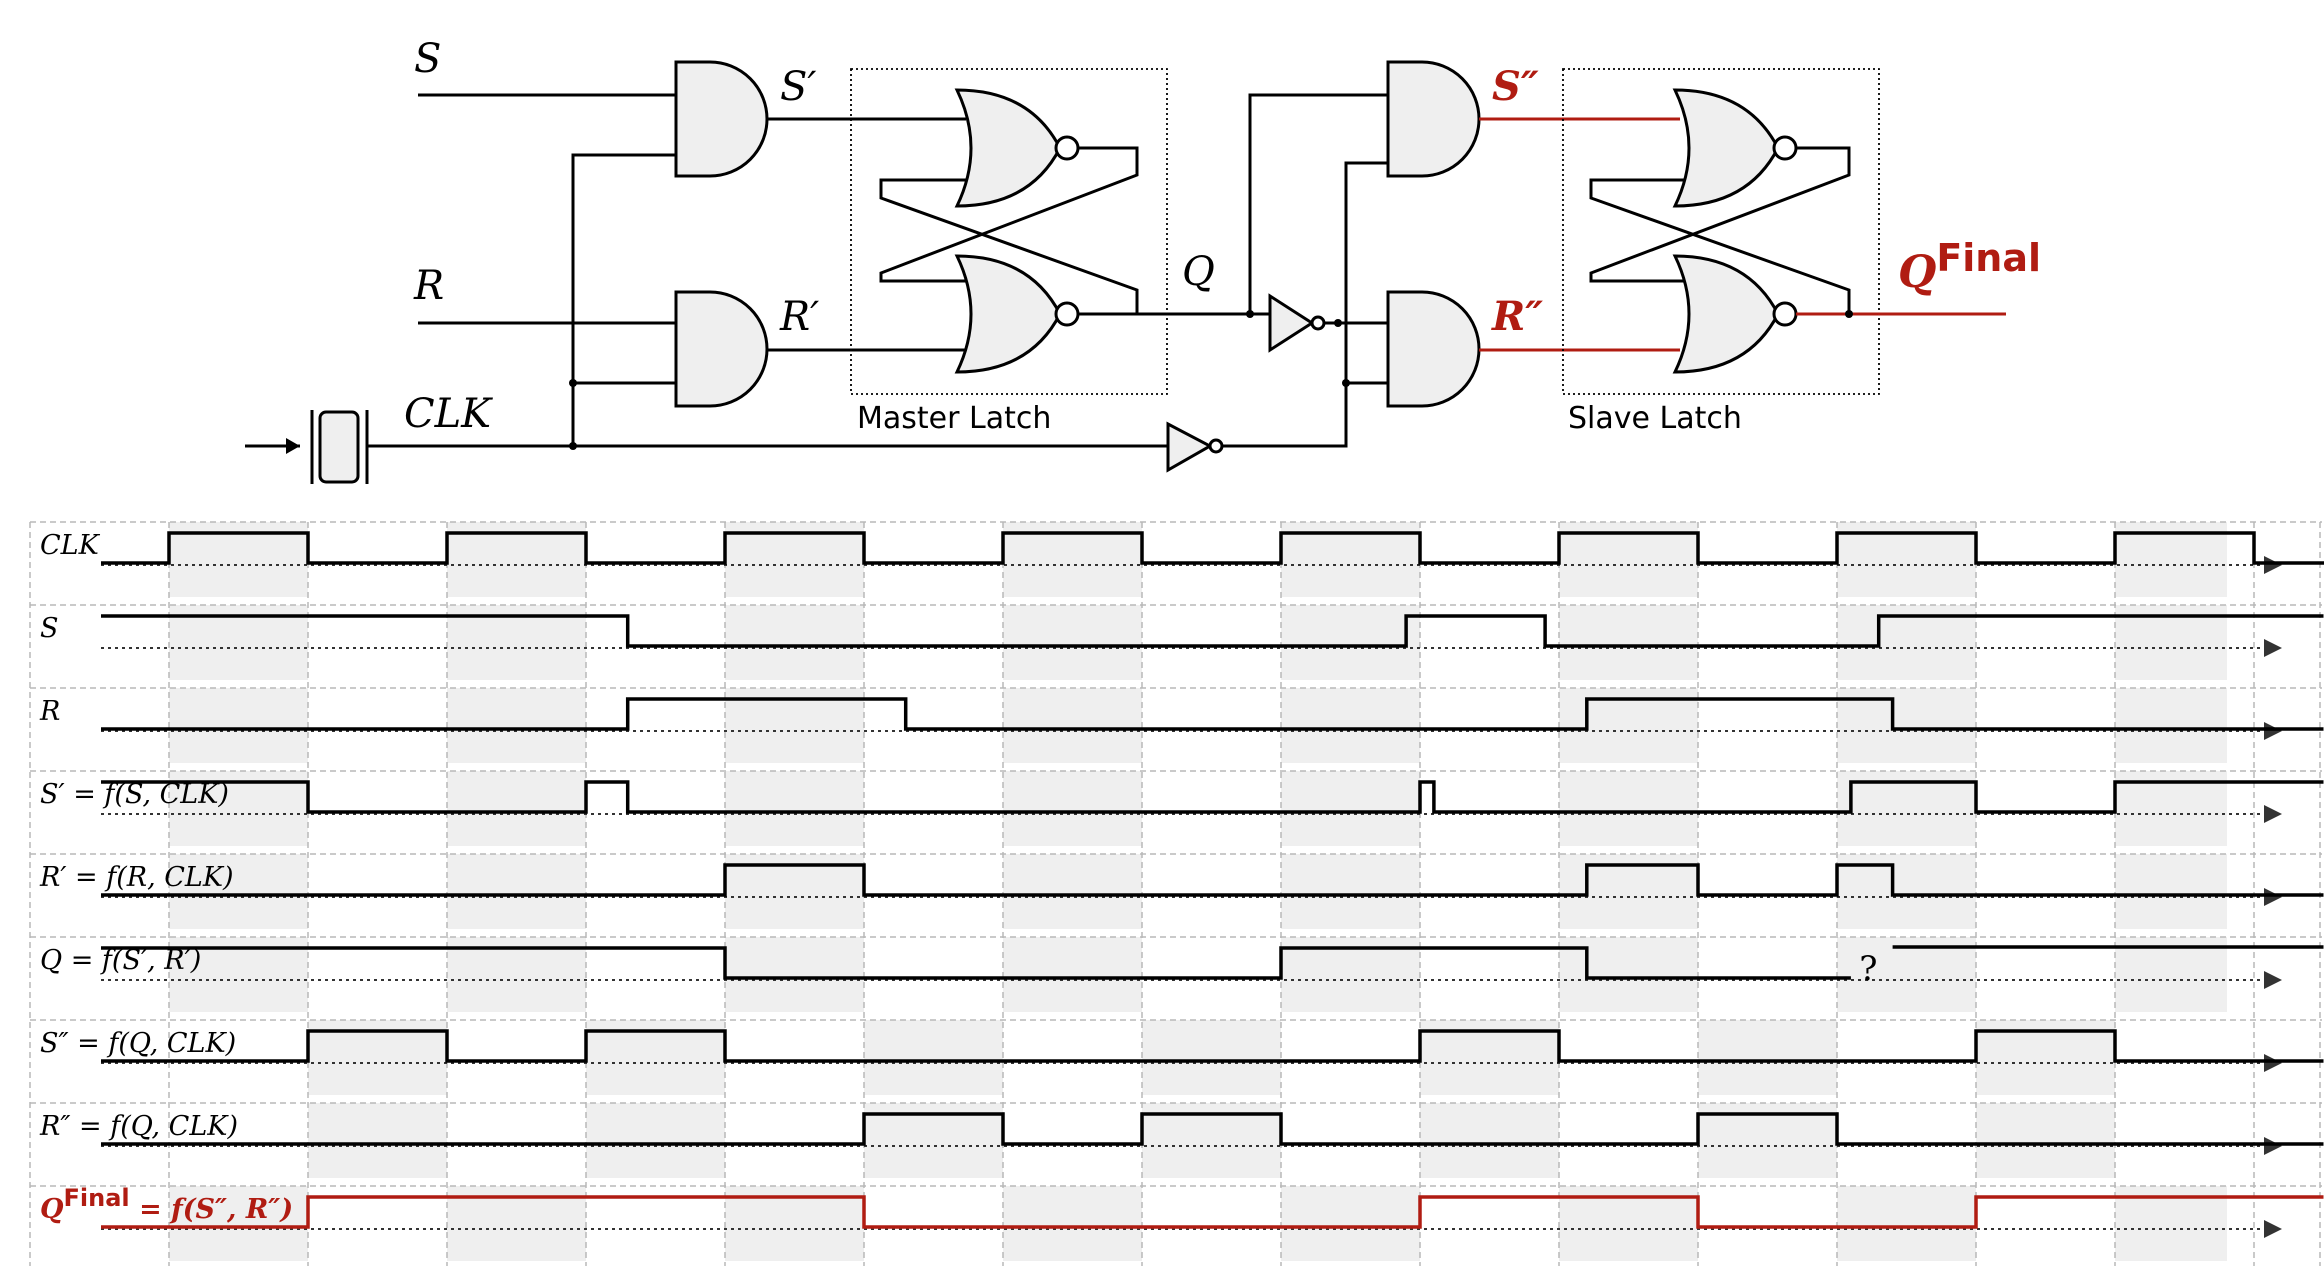  I want to click on signal-label: R, so click(49, 711).